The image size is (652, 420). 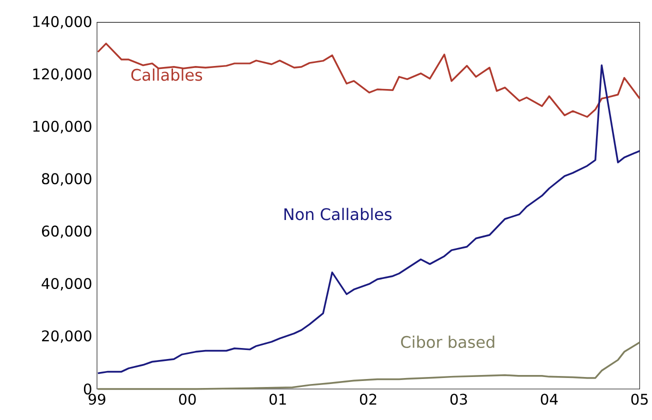 I want to click on y-tick-label: 120,000, so click(x=62, y=74).